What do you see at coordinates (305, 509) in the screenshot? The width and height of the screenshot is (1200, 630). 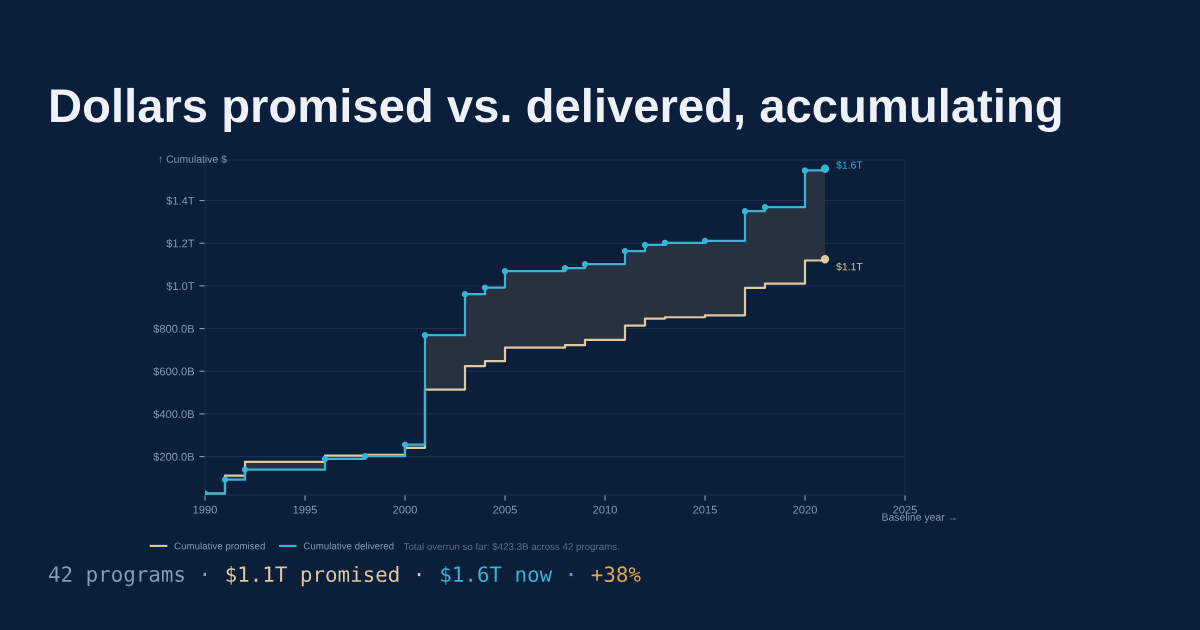 I see `x-tick-label: 1995` at bounding box center [305, 509].